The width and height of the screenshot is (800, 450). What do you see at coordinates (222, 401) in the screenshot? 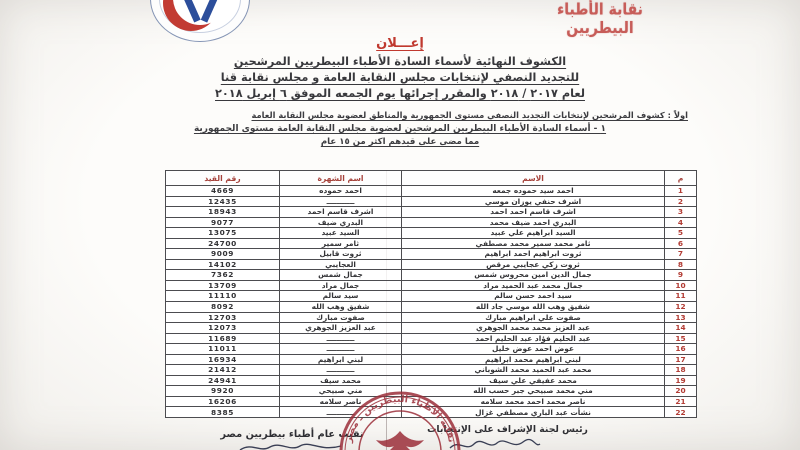
I see `cell-reg: 16206` at bounding box center [222, 401].